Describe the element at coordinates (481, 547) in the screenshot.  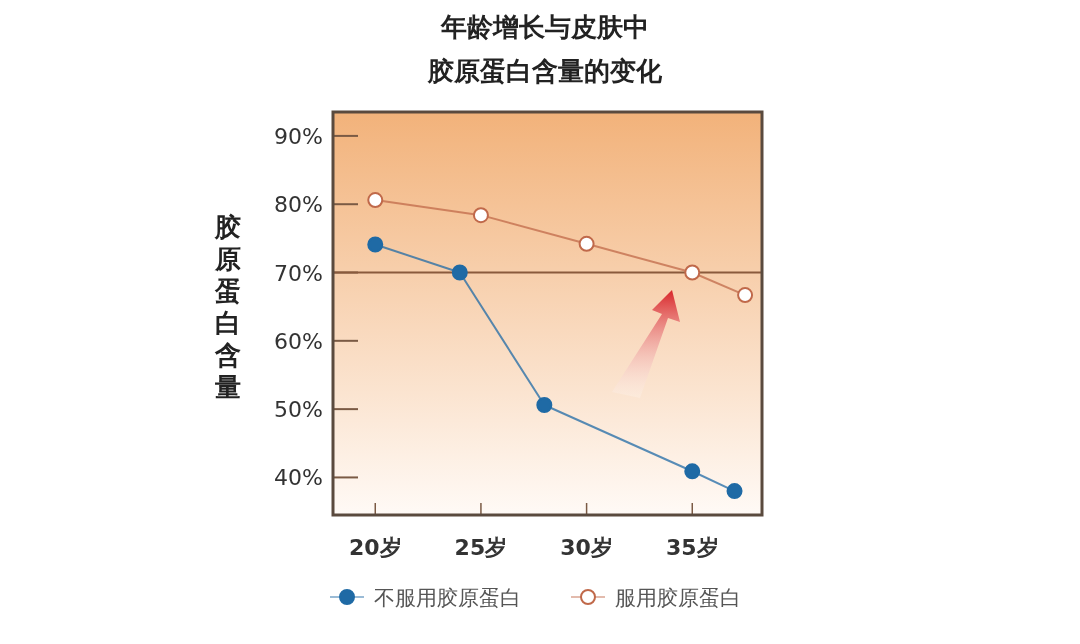
I see `x-tick-label: 25岁` at that location.